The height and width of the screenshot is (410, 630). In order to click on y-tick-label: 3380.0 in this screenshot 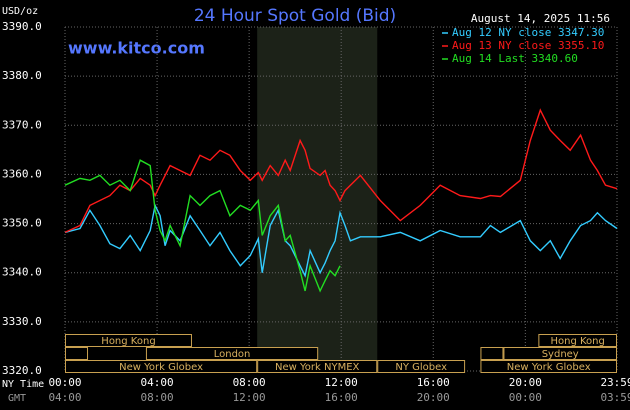, I will do `click(22, 75)`.